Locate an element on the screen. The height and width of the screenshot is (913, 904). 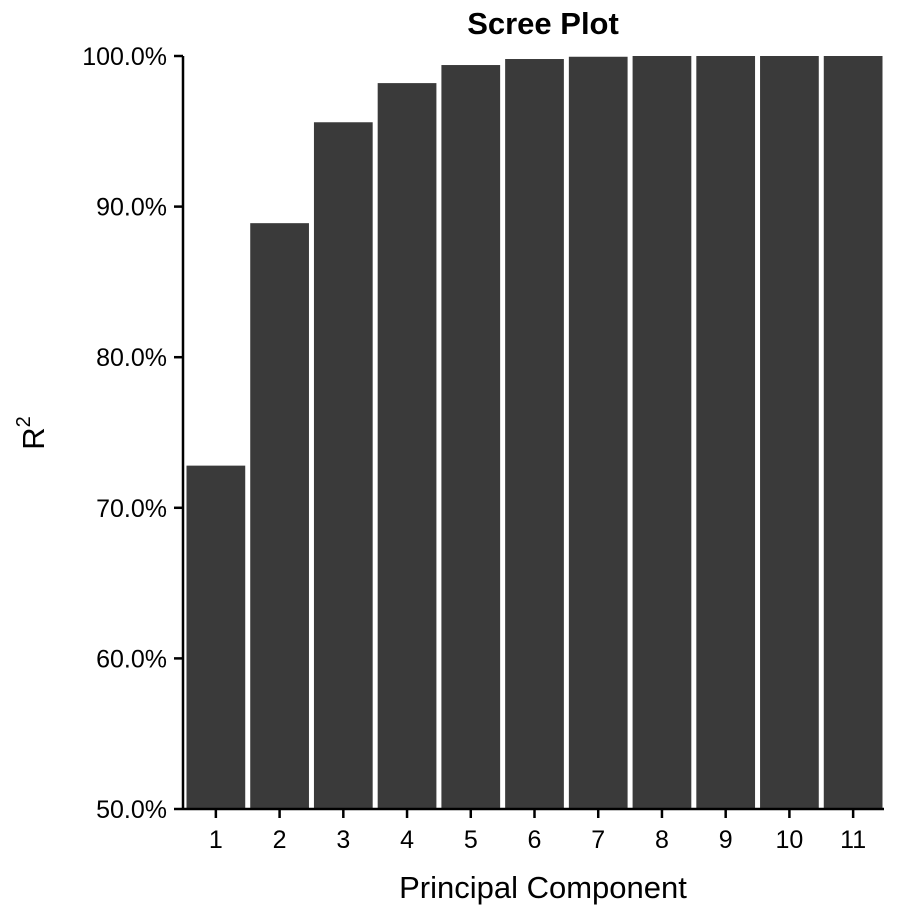
x-tick-label: 3 is located at coordinates (343, 840).